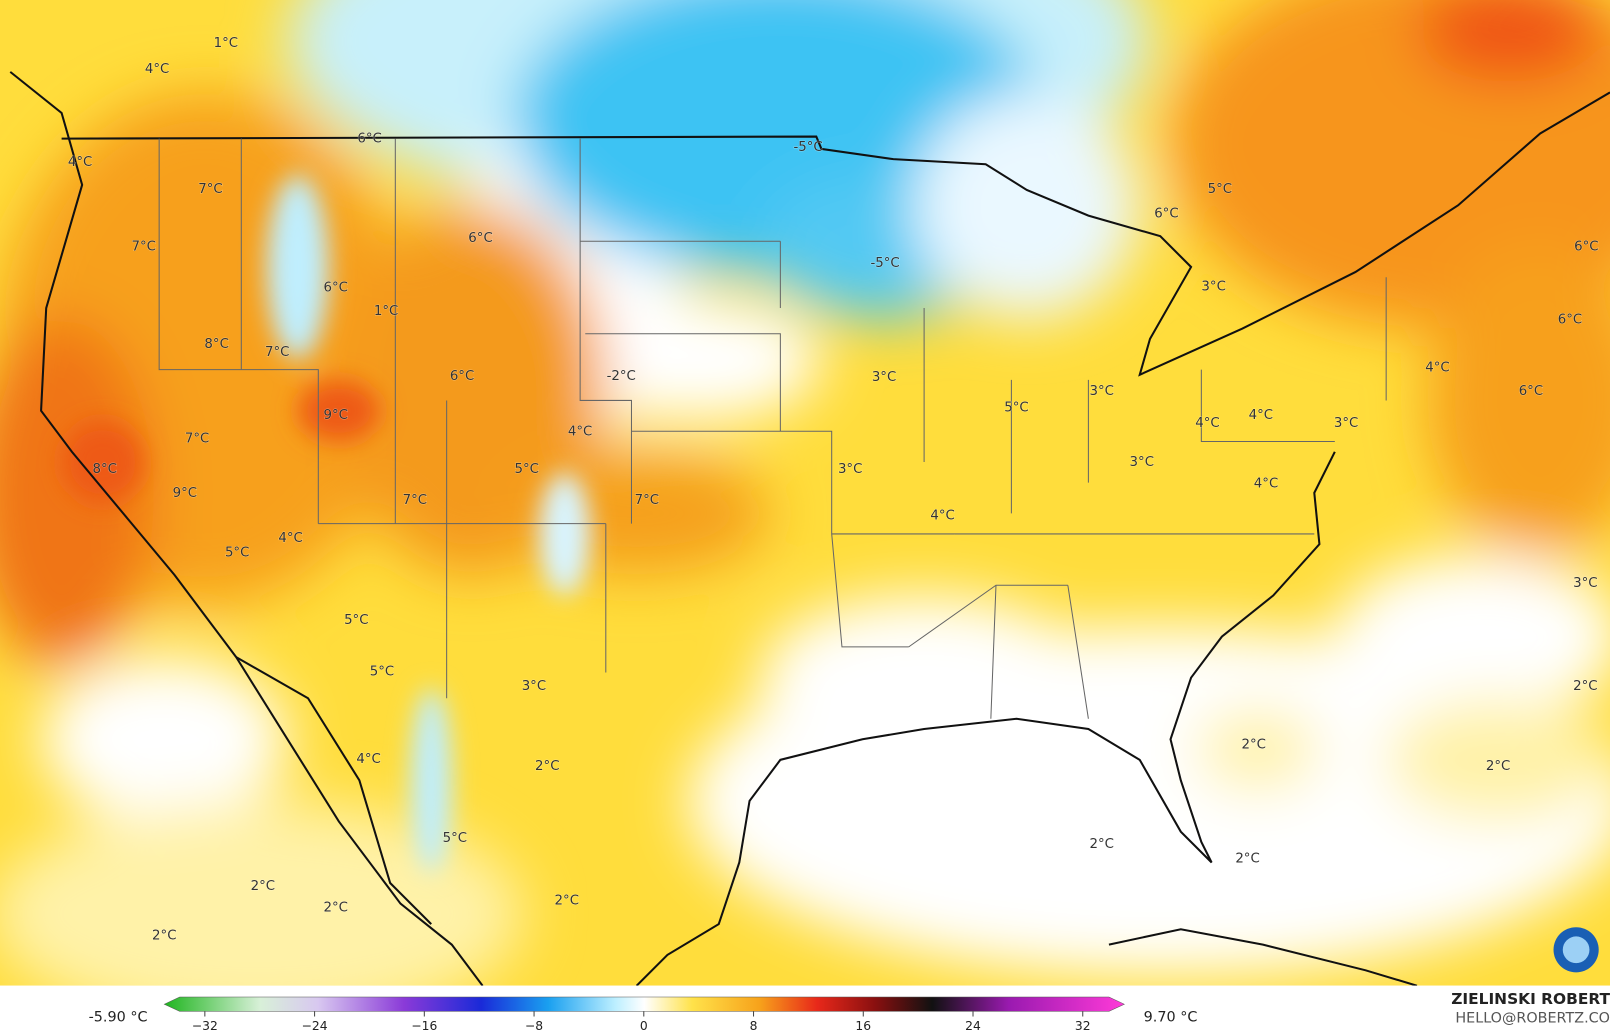 Image resolution: width=1610 pixels, height=1035 pixels. I want to click on author: ZIELINSKI ROBERT, so click(1530, 999).